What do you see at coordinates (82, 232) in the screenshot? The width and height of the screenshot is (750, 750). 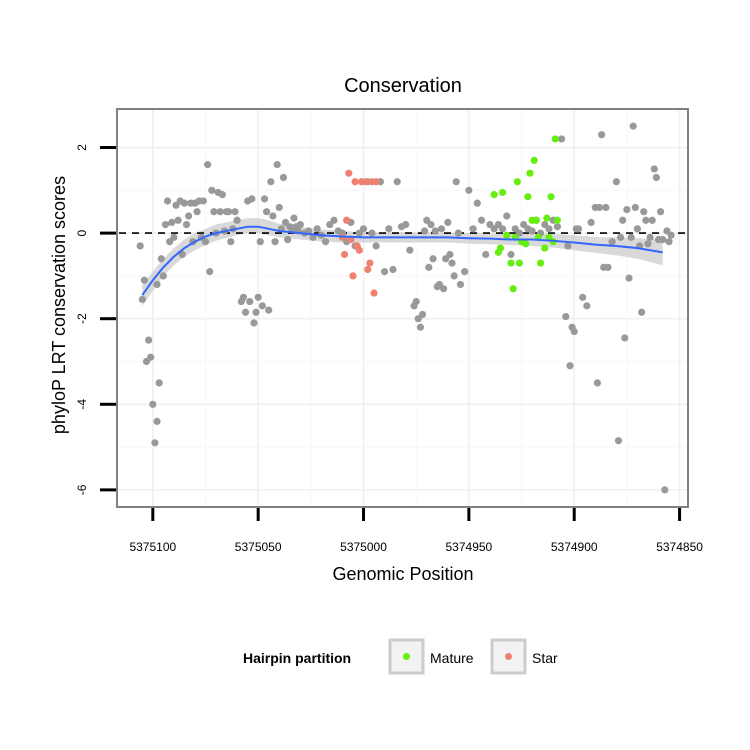 I see `y-tick-label: 0` at bounding box center [82, 232].